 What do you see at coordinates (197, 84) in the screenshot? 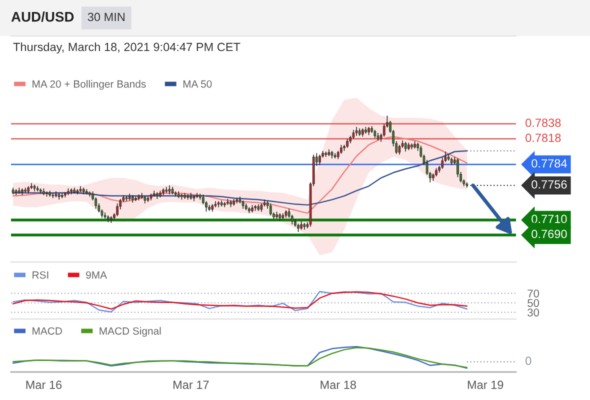
I see `legend-label: MA 50` at bounding box center [197, 84].